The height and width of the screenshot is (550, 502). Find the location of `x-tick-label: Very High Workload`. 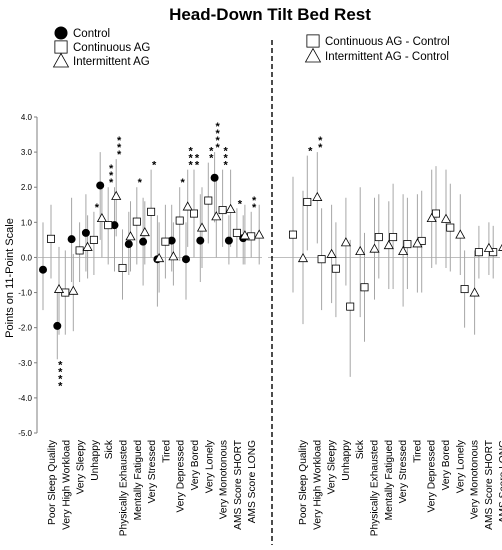

x-tick-label: Very High Workload is located at coordinates (317, 485).